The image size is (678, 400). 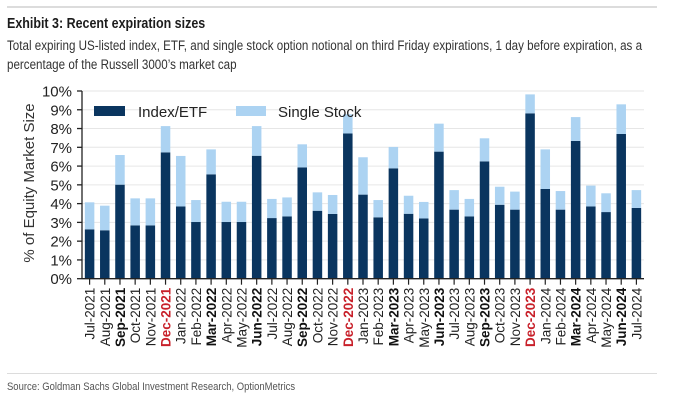 What do you see at coordinates (61, 167) in the screenshot?
I see `y-tick-label: 6%` at bounding box center [61, 167].